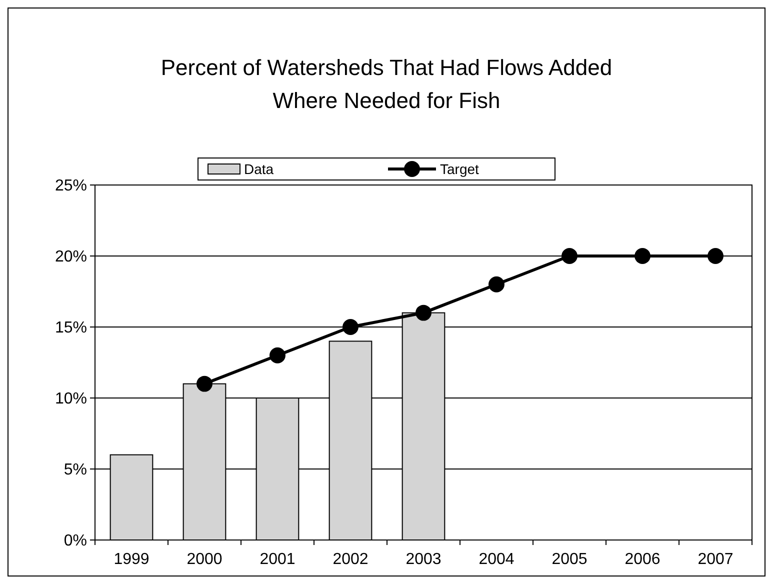 This screenshot has height=584, width=773. I want to click on y-tick-label: 20%, so click(70, 257).